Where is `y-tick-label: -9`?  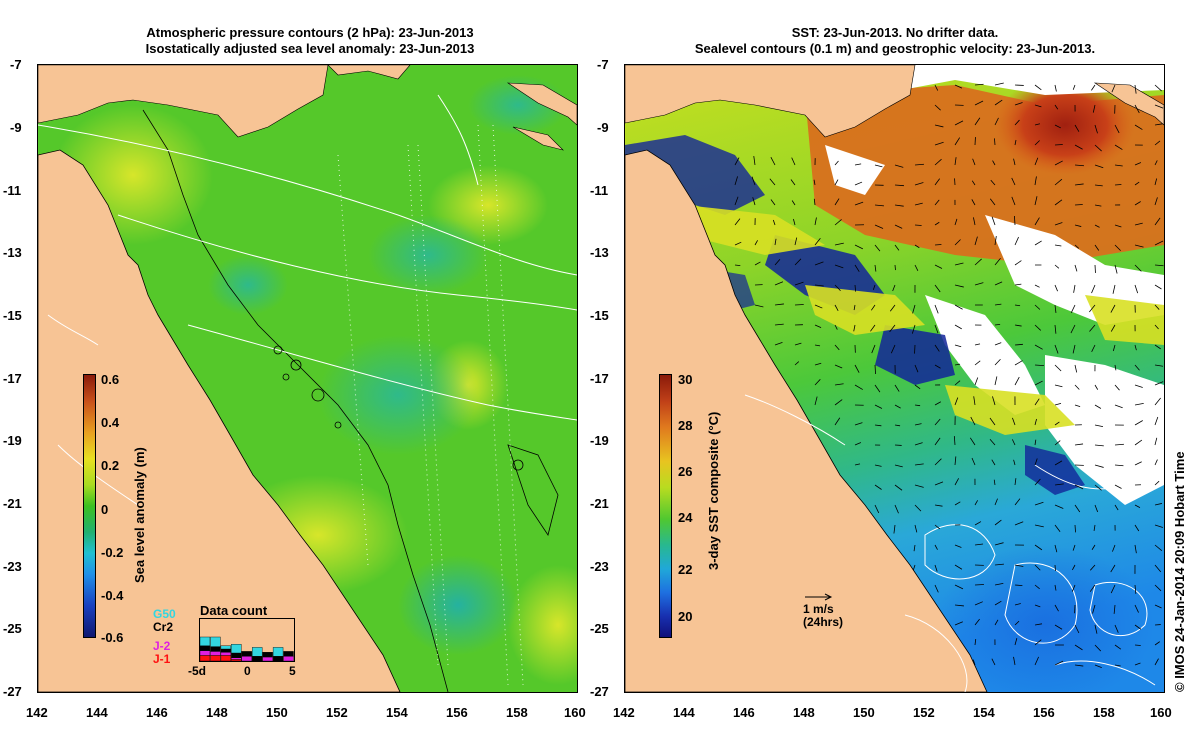
y-tick-label: -9 is located at coordinates (603, 127).